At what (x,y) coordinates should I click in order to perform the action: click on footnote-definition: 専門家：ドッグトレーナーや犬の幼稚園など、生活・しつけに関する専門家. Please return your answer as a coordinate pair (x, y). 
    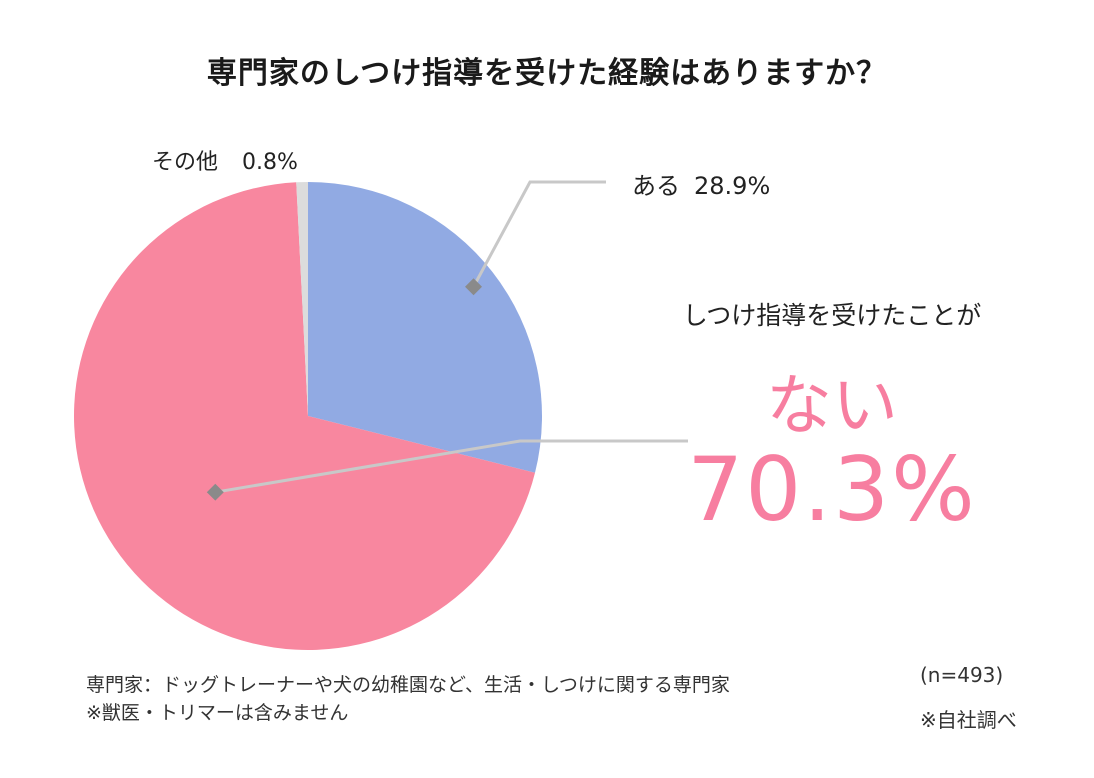
    Looking at the image, I should click on (408, 685).